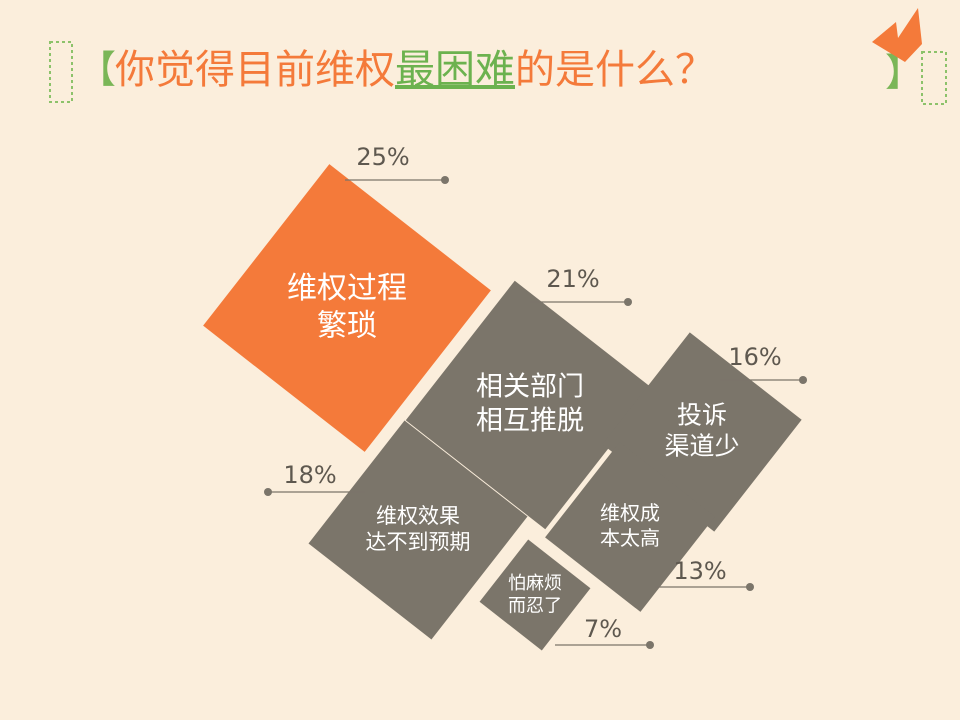  What do you see at coordinates (382, 157) in the screenshot?
I see `value-label: 25%` at bounding box center [382, 157].